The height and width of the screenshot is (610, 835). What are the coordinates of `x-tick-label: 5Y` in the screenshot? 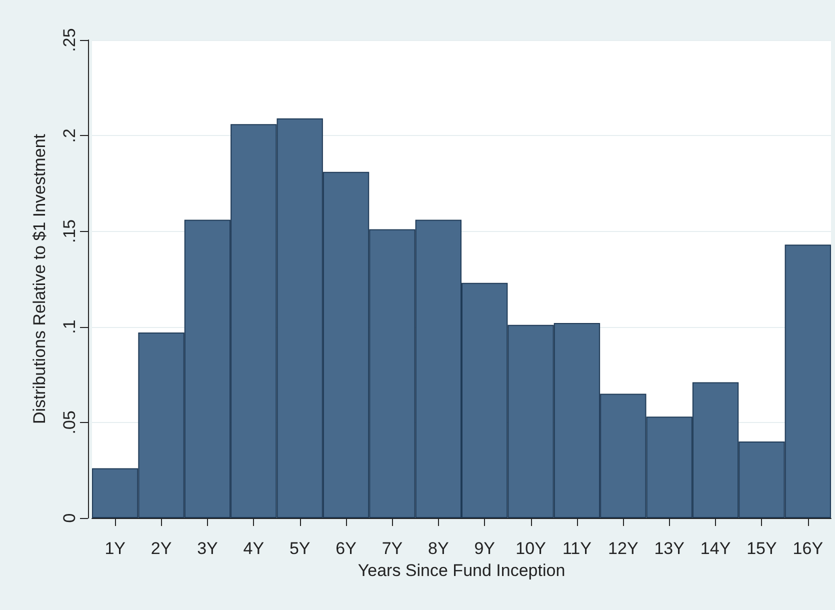 It's located at (299, 548).